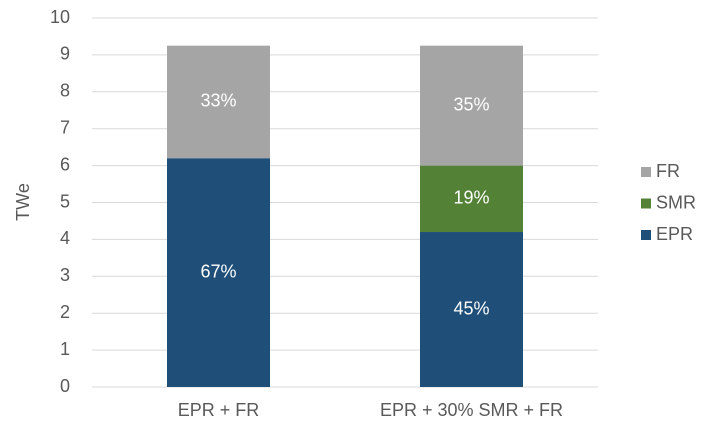 This screenshot has height=430, width=720. I want to click on legend-label: FR, so click(668, 171).